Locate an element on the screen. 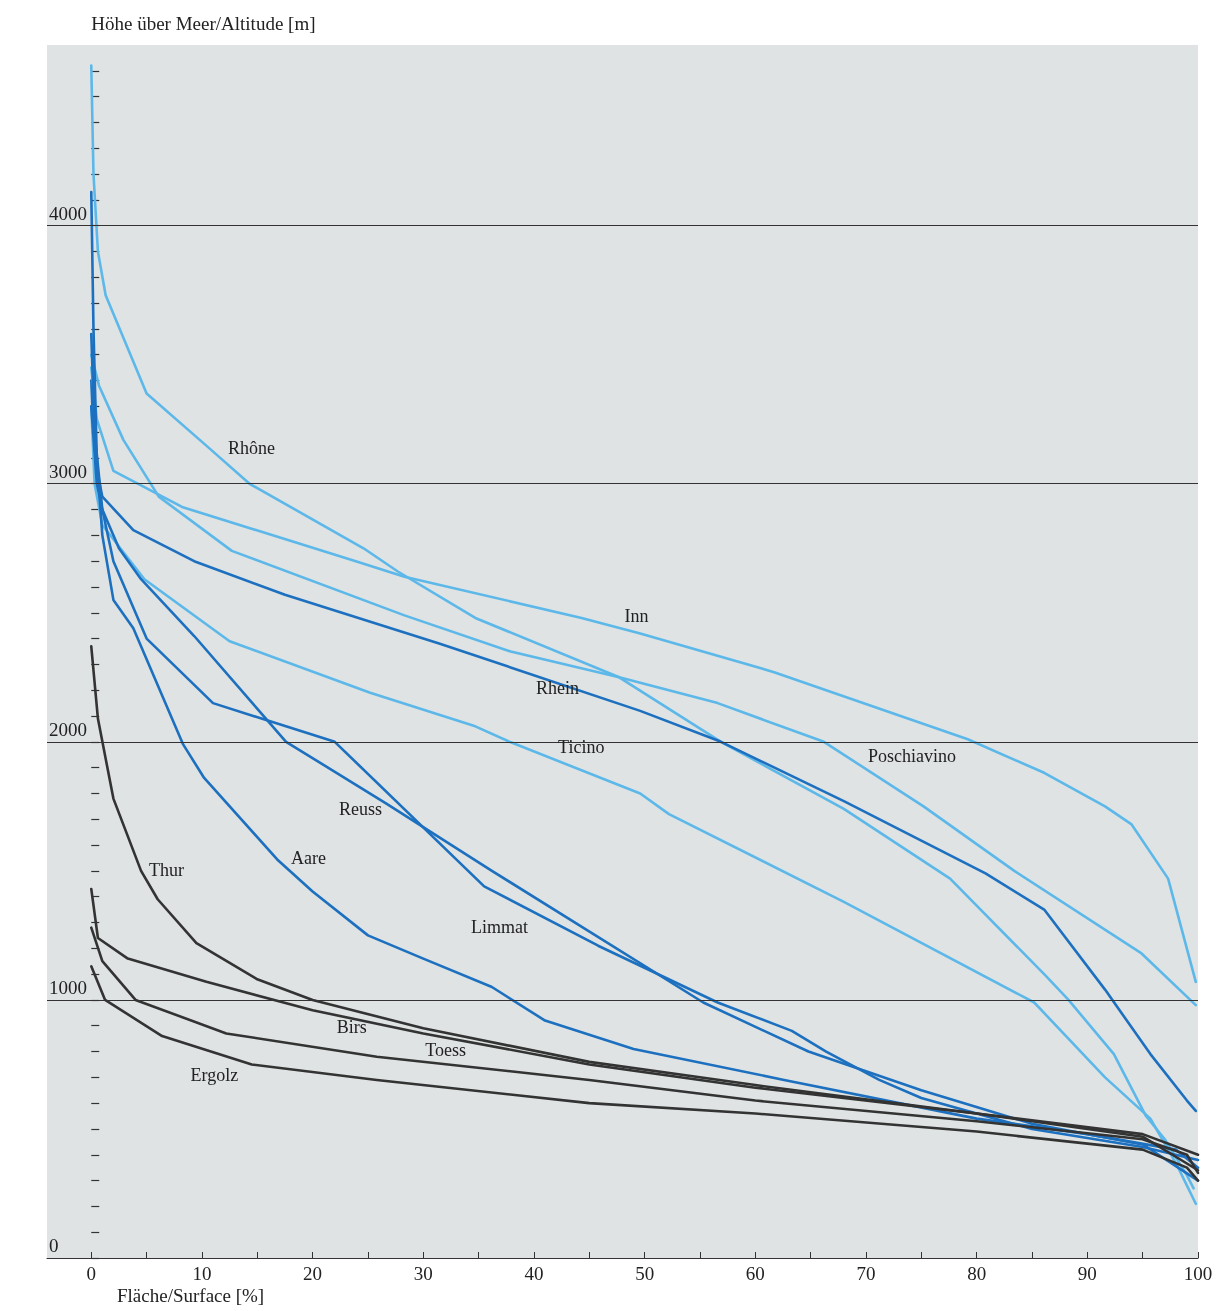  series-label: Toess is located at coordinates (446, 1049).